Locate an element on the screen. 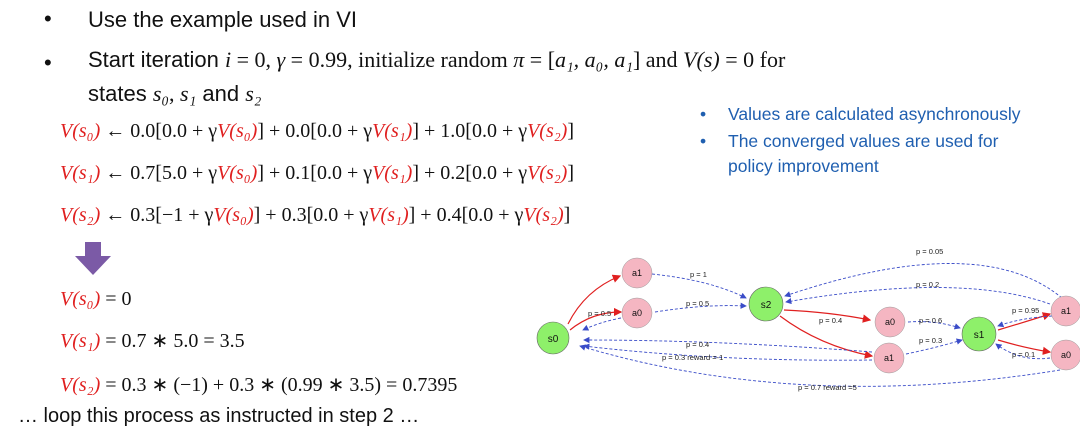 Image resolution: width=1085 pixels, height=434 pixels. node-a0-right: a0 is located at coordinates (1065, 355).